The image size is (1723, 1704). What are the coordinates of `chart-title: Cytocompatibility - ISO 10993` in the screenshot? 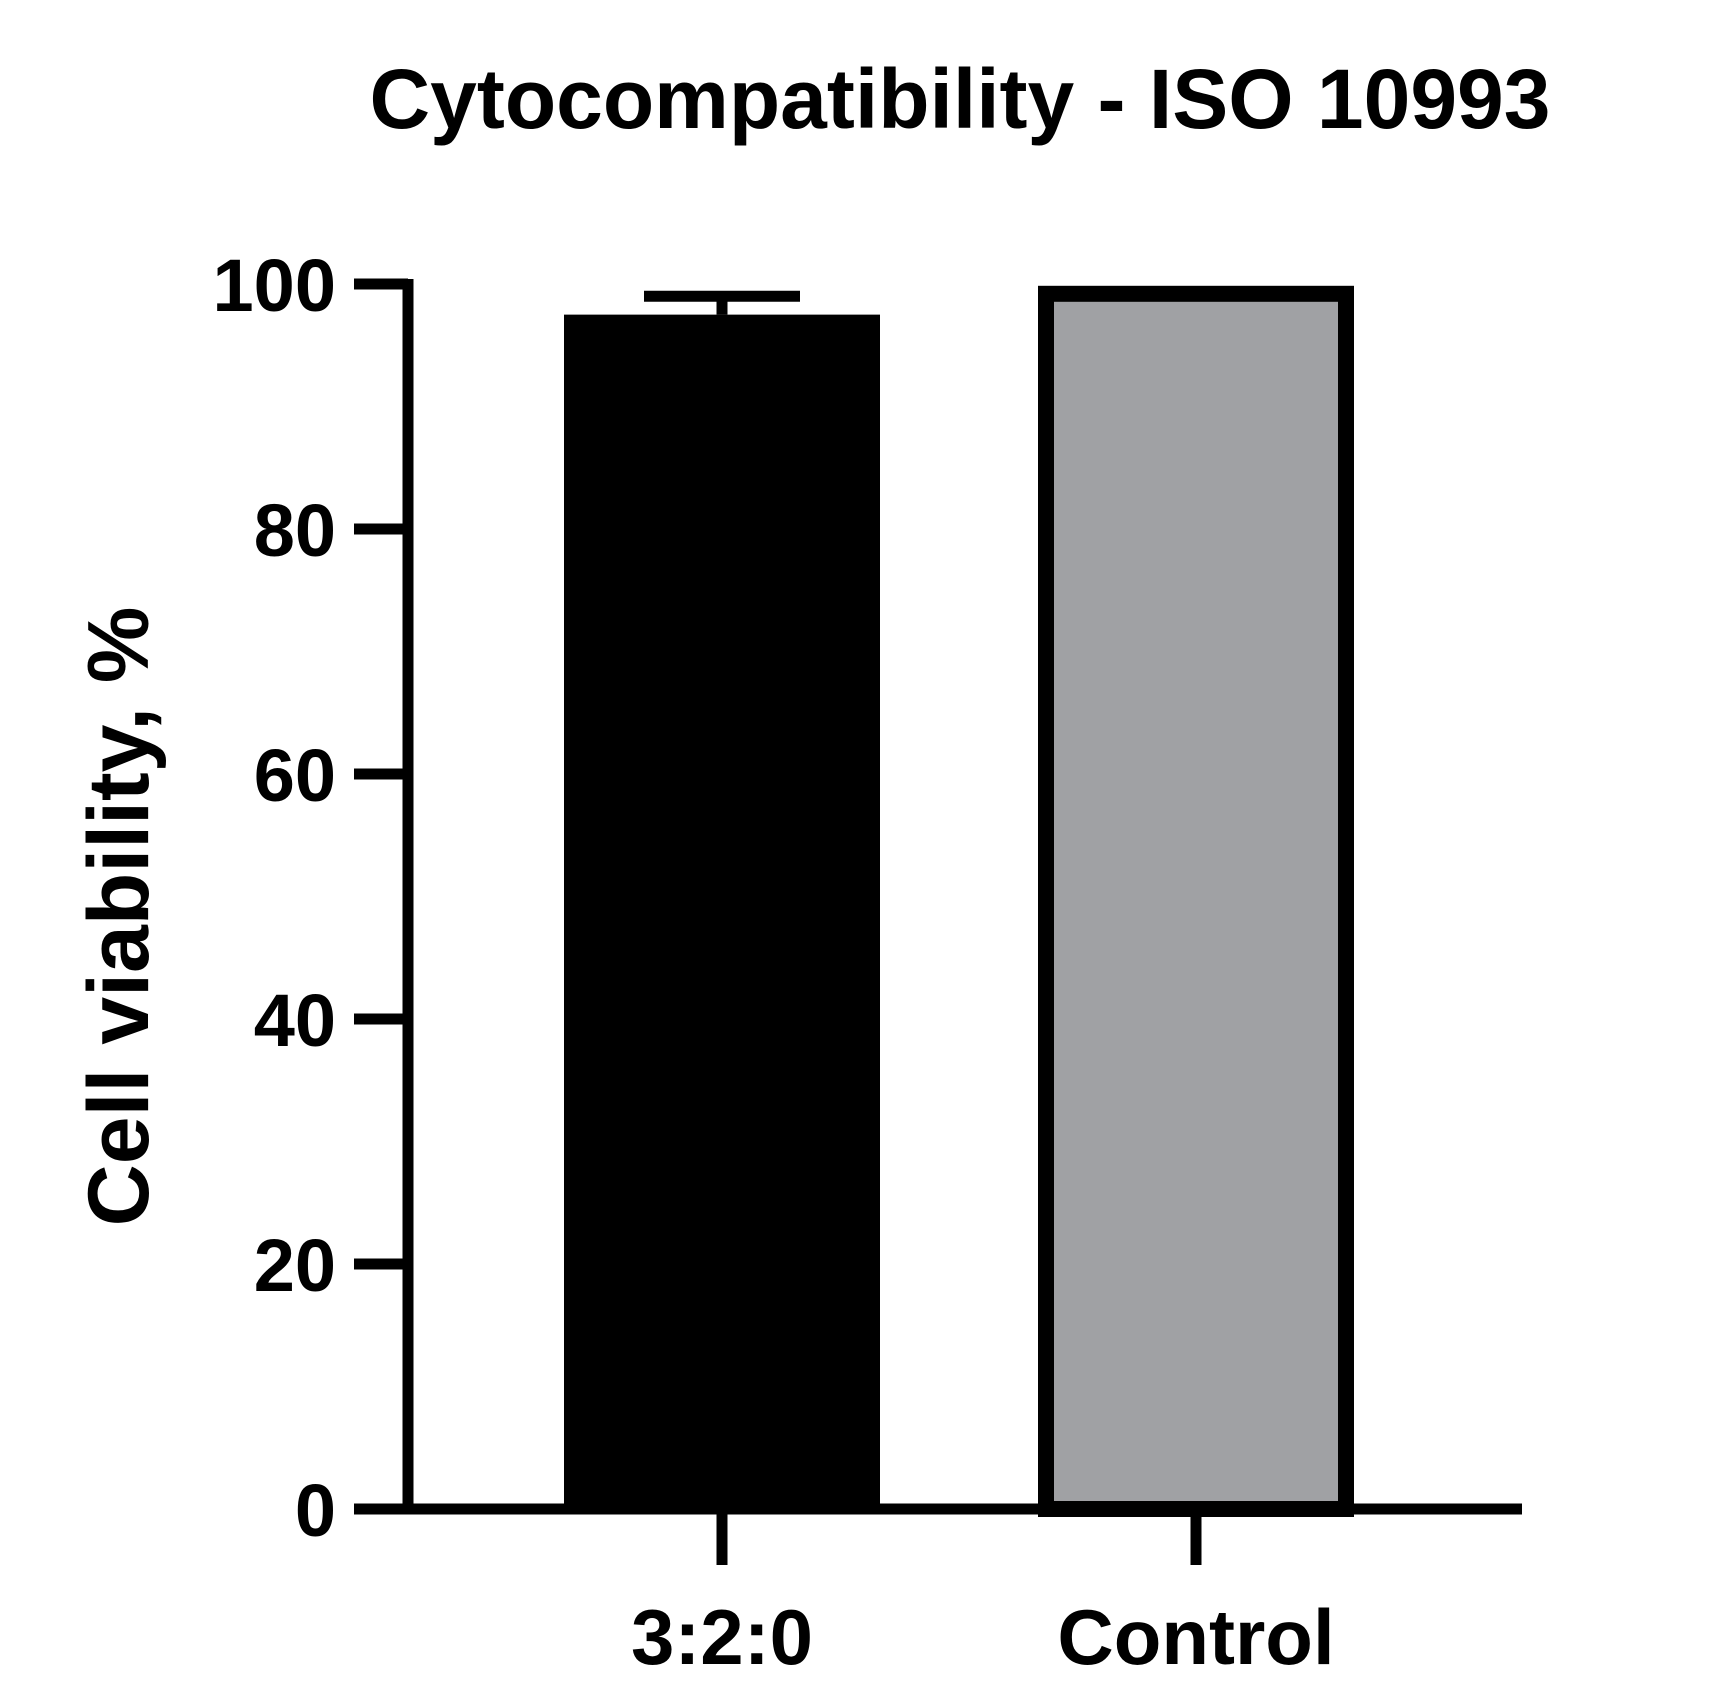 It's located at (959, 99).